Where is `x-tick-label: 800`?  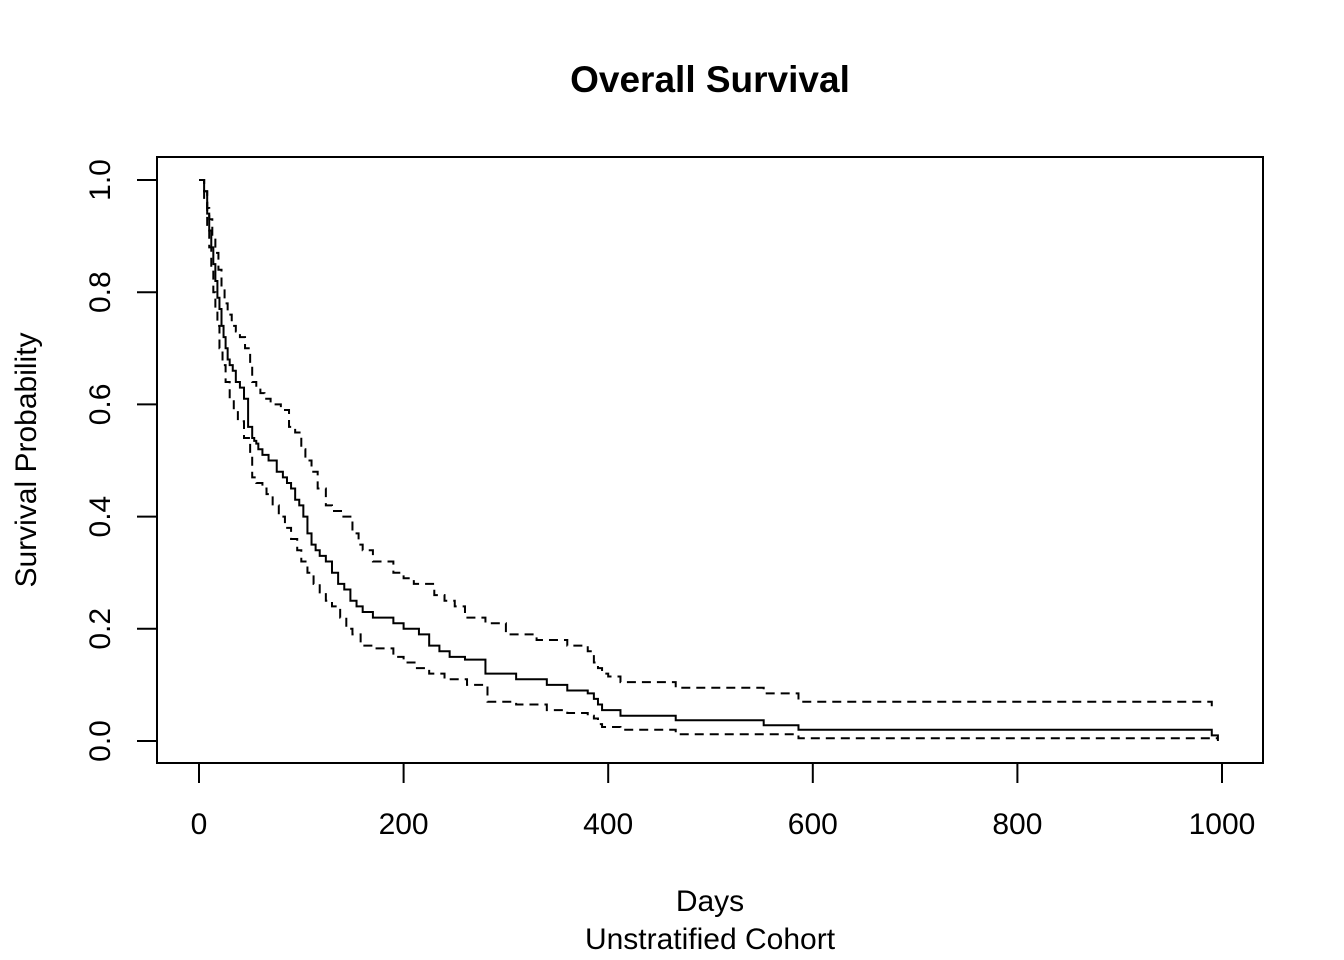 x-tick-label: 800 is located at coordinates (1017, 824).